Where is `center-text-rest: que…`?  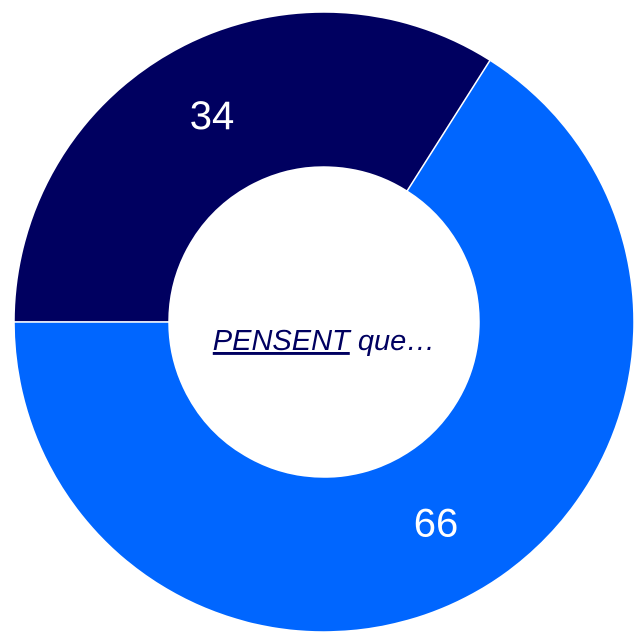 center-text-rest: que… is located at coordinates (396, 341).